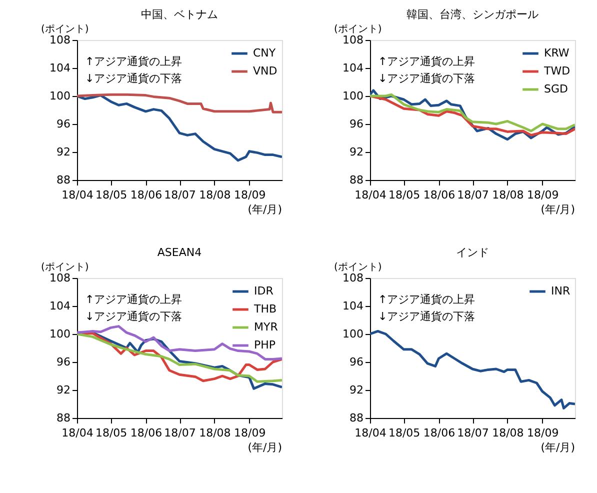 Image resolution: width=597 pixels, height=493 pixels. Describe the element at coordinates (179, 14) in the screenshot. I see `chart-title: 中国、ベトナム` at that location.